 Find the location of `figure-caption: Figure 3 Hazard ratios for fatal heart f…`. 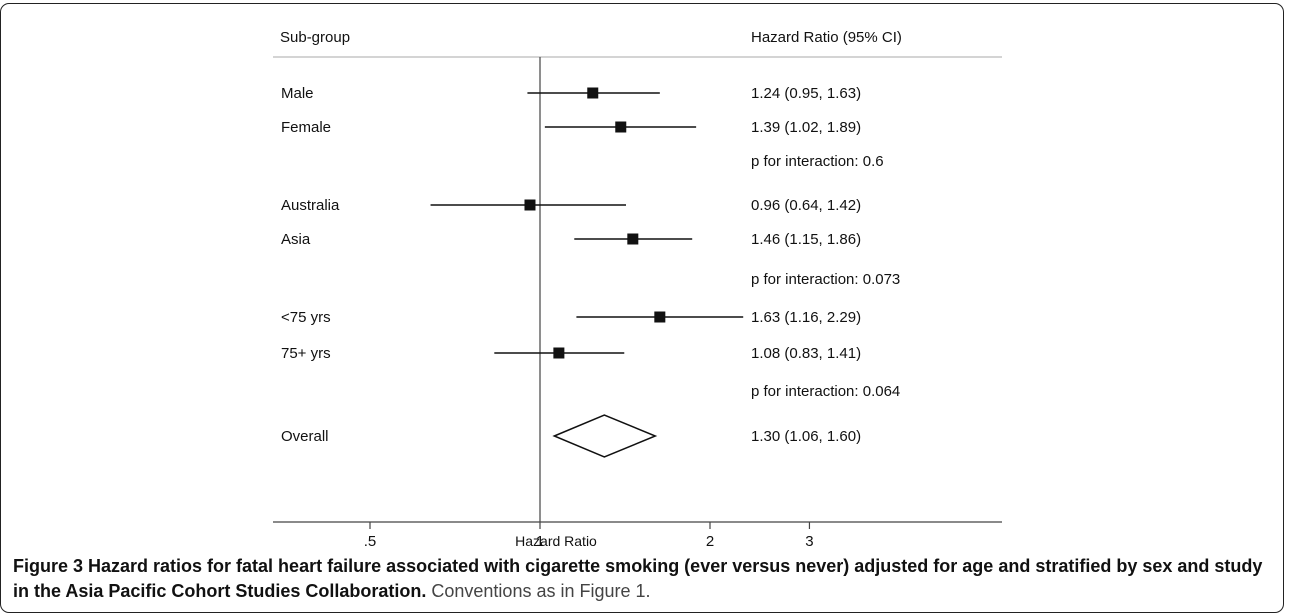

figure-caption: Figure 3 Hazard ratios for fatal heart f… is located at coordinates (644, 579).